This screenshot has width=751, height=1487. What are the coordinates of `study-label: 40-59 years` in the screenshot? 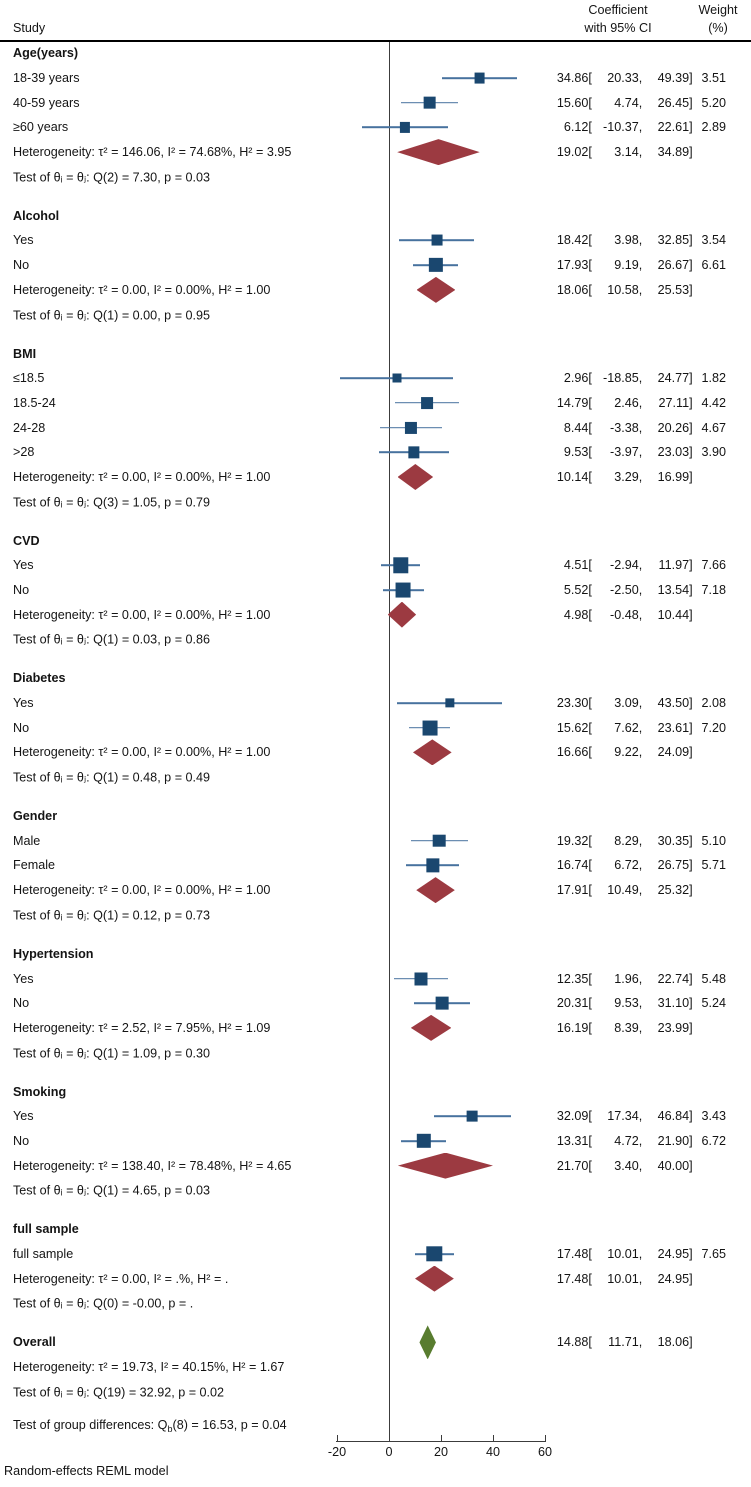 It's located at (46, 102).